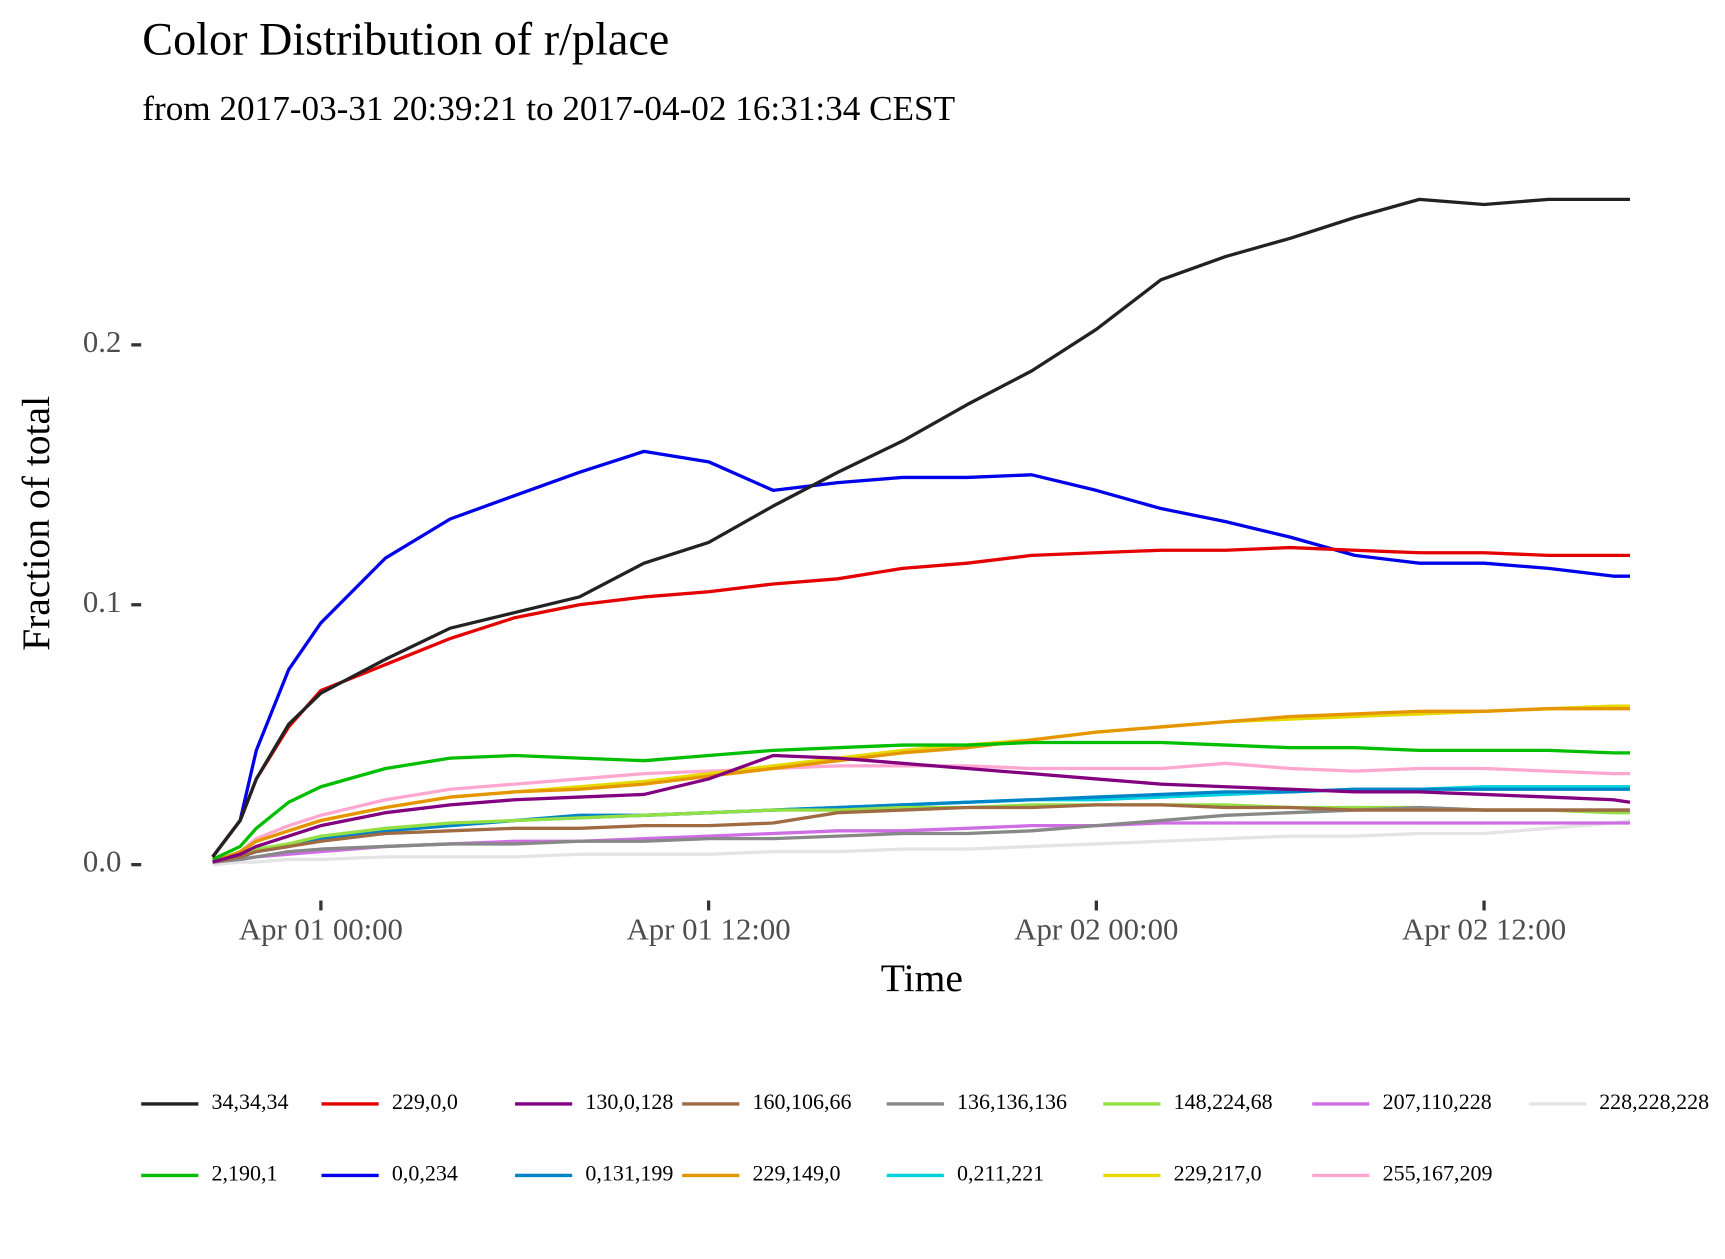 This screenshot has height=1259, width=1725. I want to click on legend-label: 0,0,234, so click(425, 1172).